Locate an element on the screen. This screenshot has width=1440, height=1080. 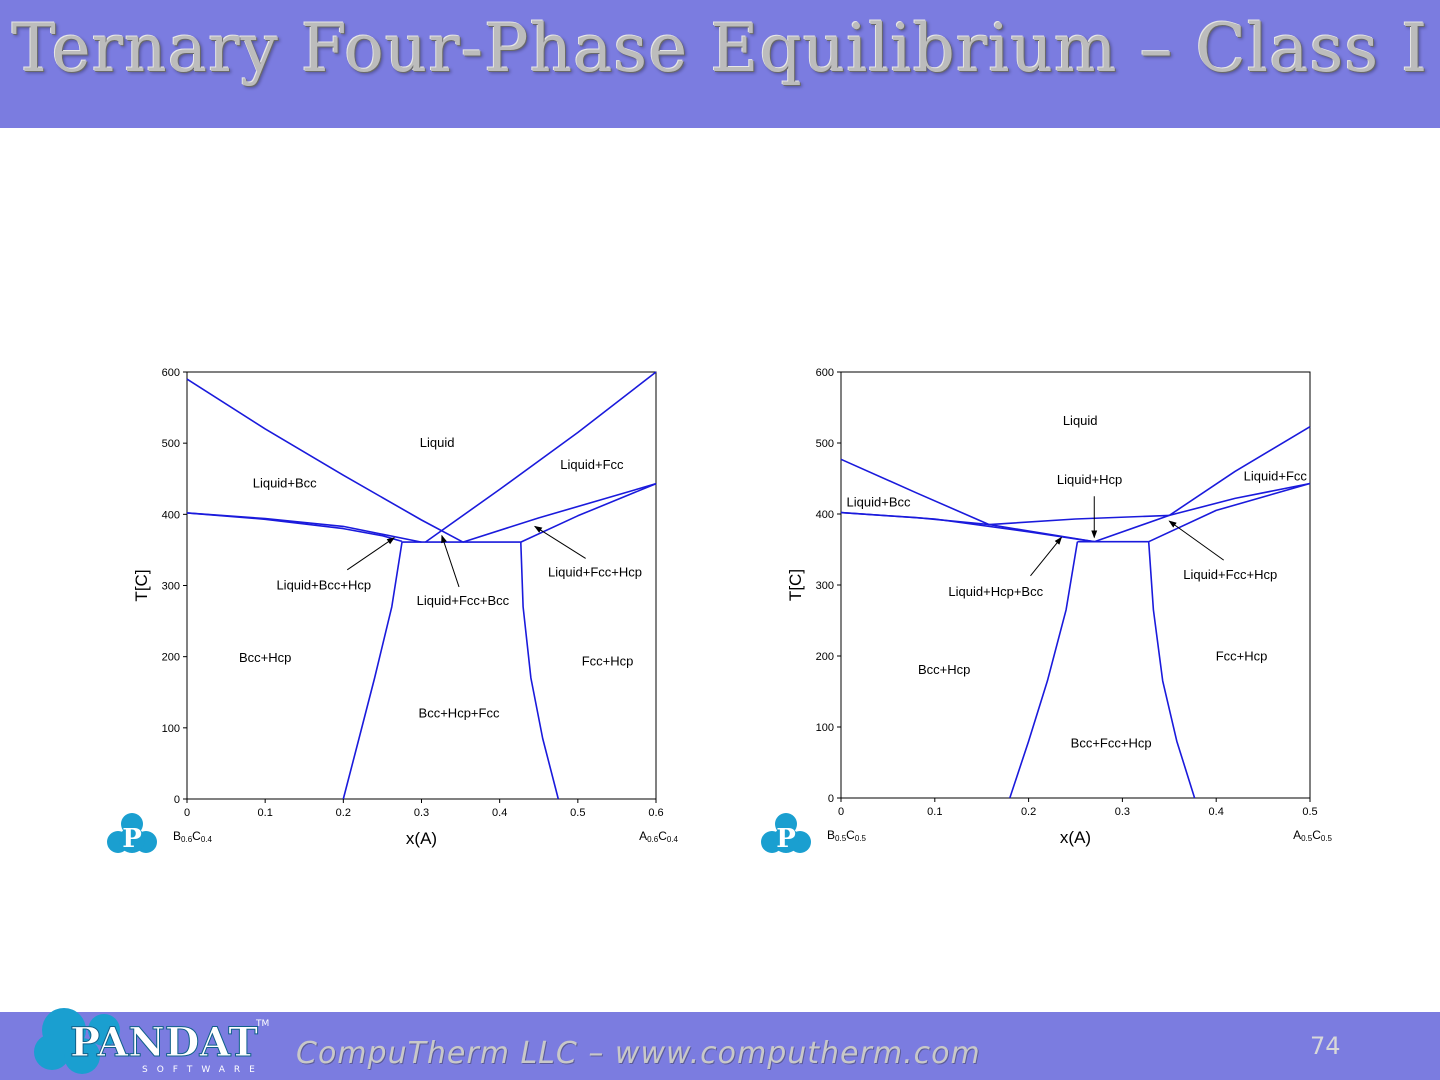
slide-title: Ternary Four-Phase Equilibrium – Class I is located at coordinates (720, 48).